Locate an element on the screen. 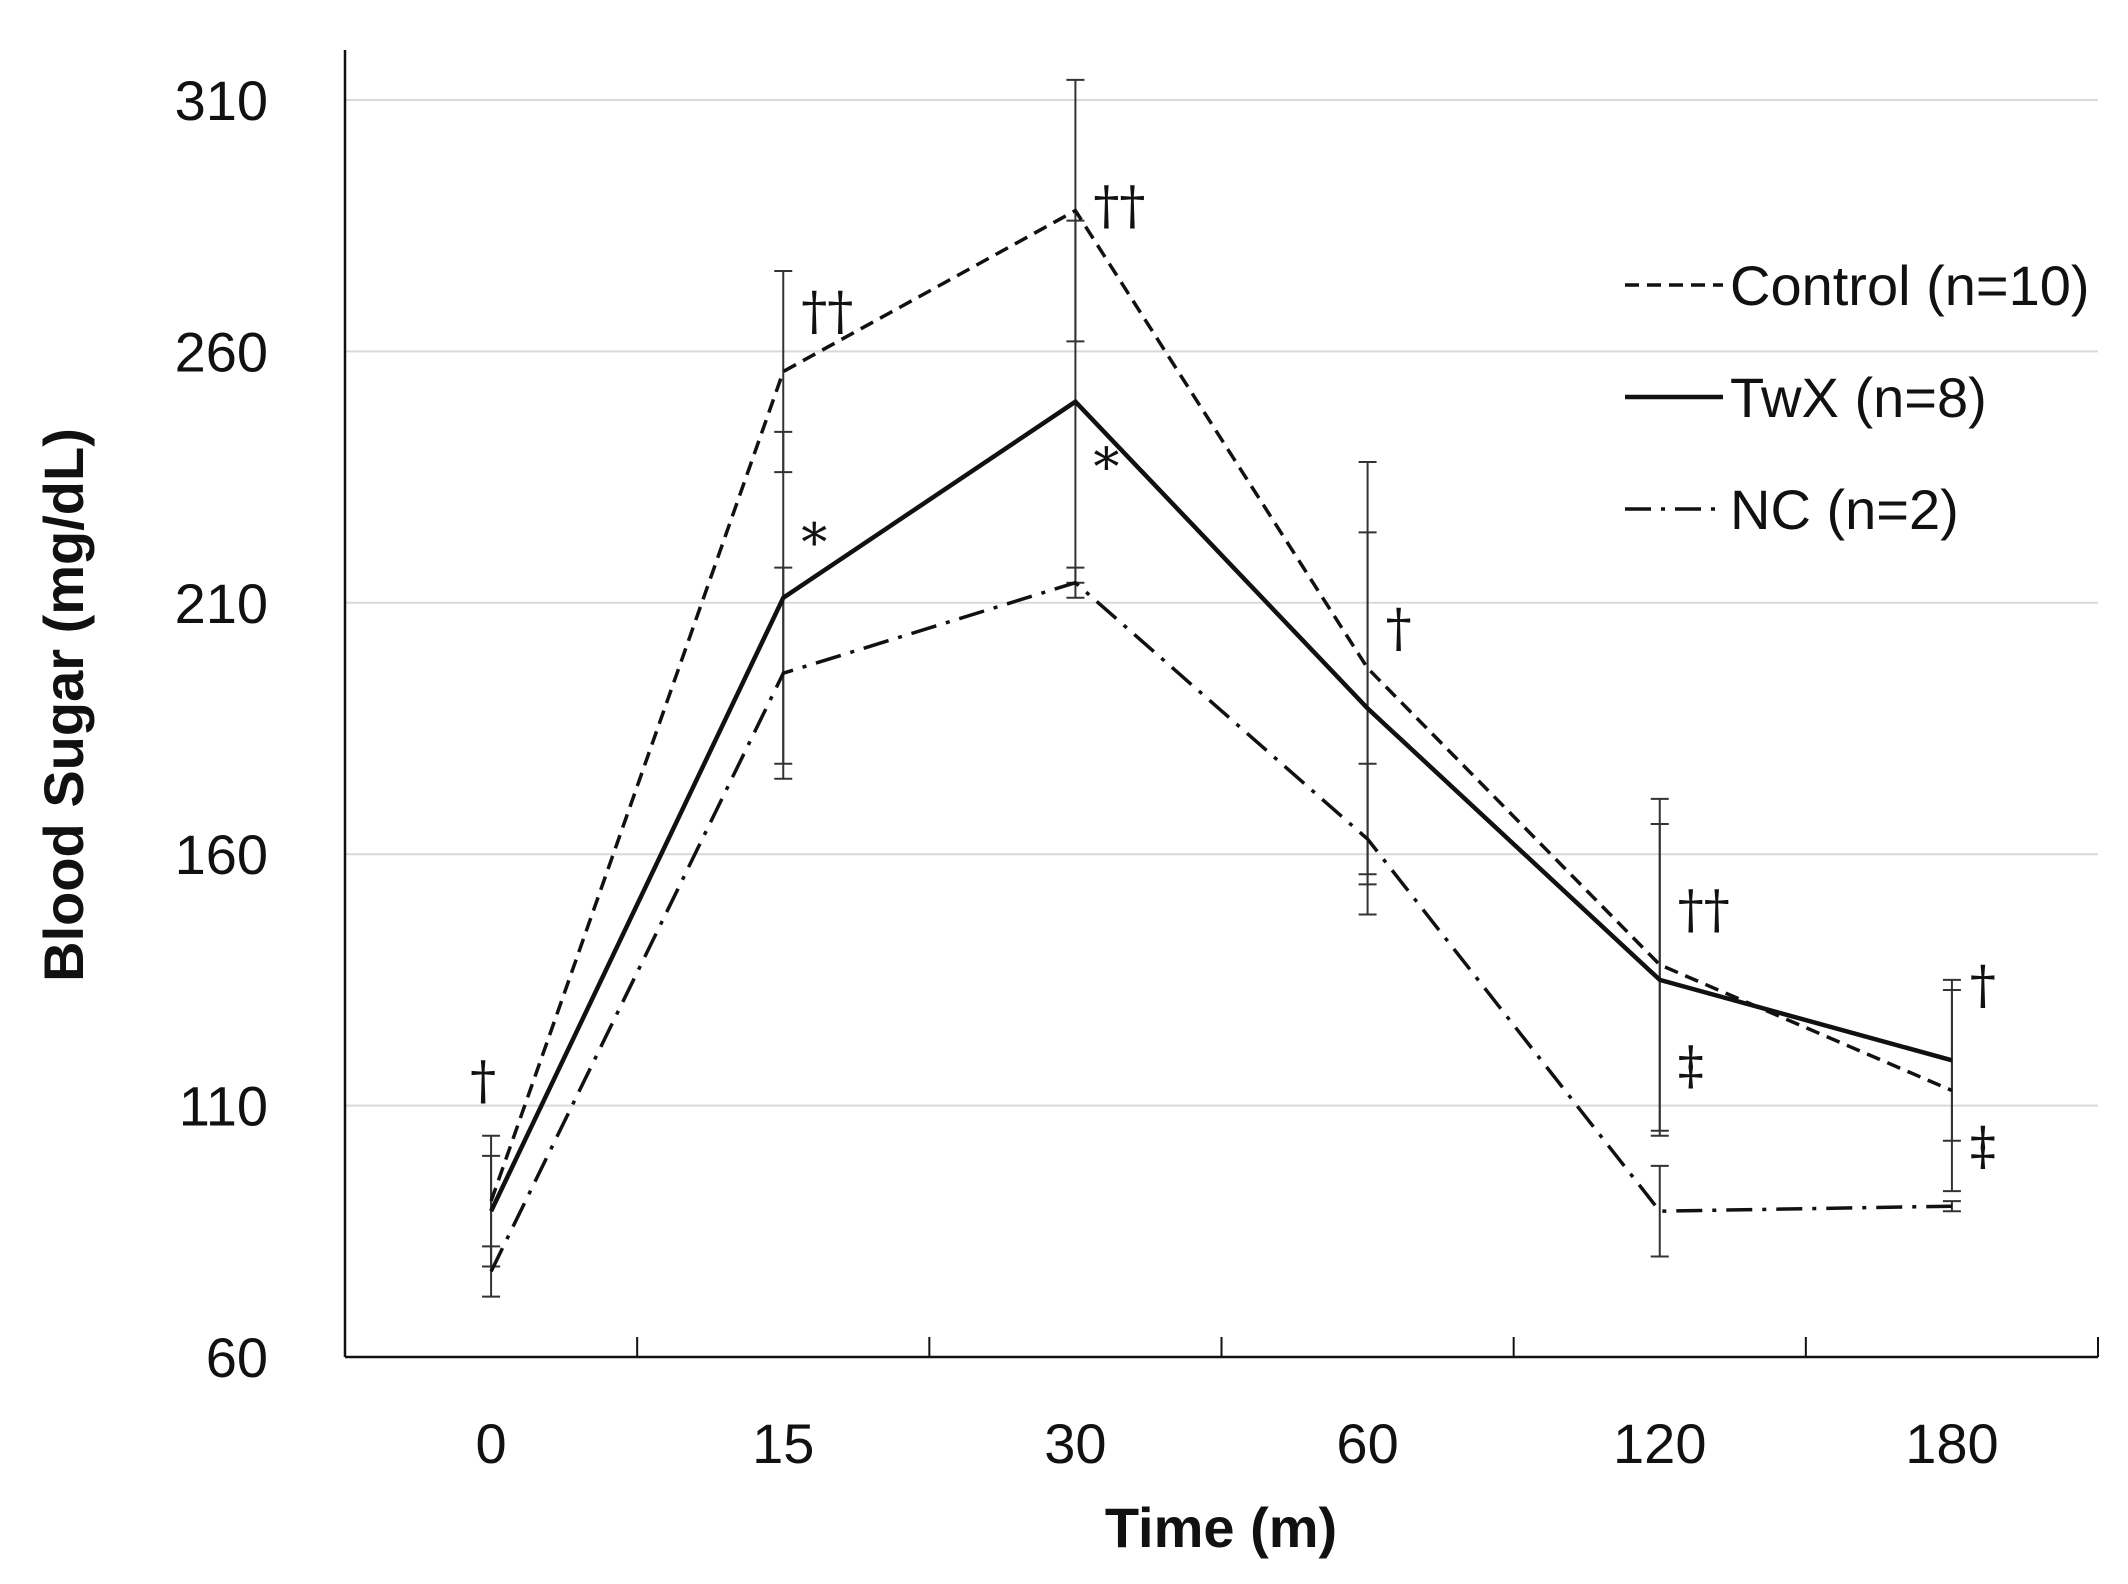  x-tick-label: 120 is located at coordinates (1659, 1443).